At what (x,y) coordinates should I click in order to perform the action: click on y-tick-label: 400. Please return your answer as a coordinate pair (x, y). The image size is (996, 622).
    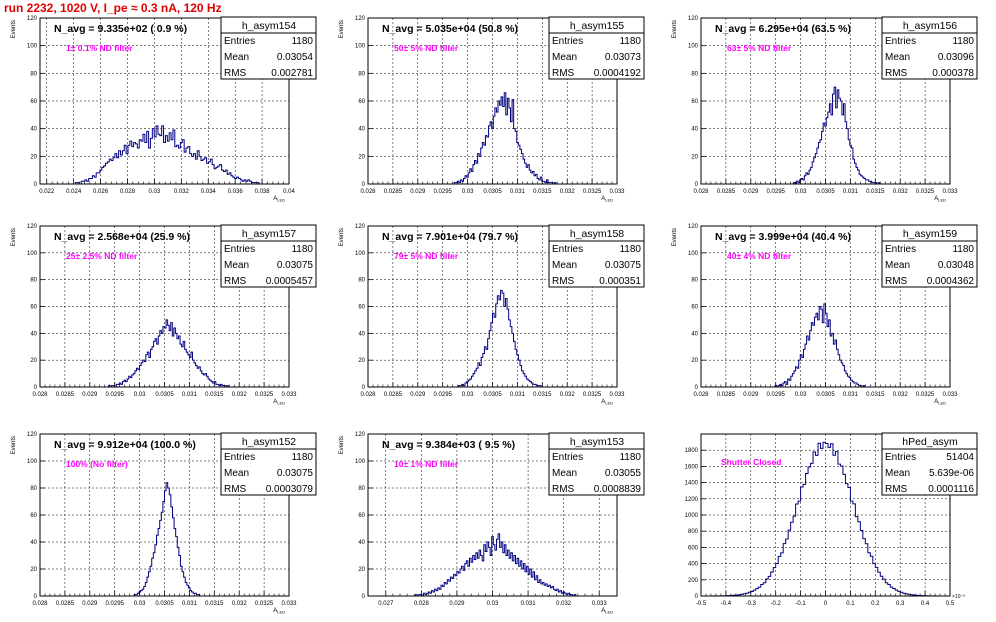
    Looking at the image, I should click on (693, 565).